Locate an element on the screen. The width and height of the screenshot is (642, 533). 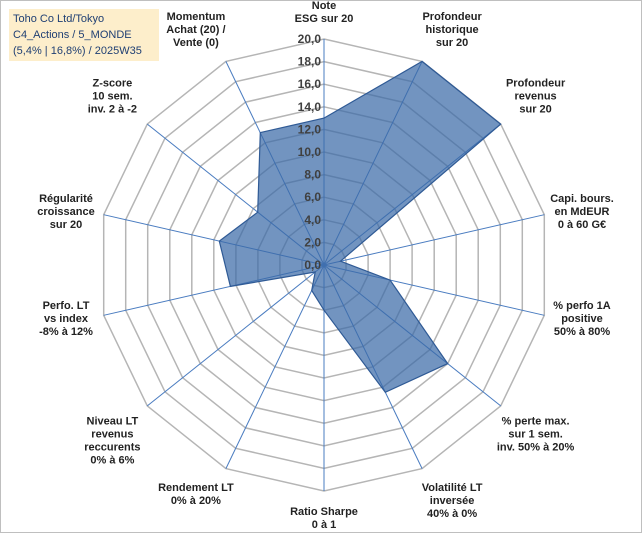
category-label-9-line-1: revenus is located at coordinates (112, 435).